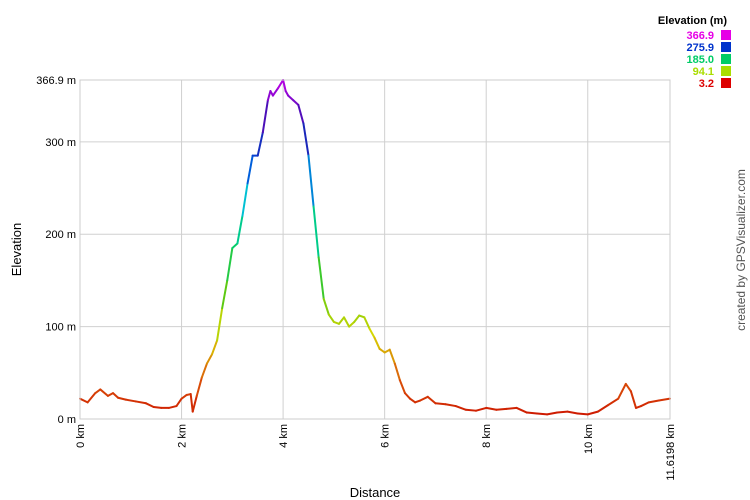 The width and height of the screenshot is (750, 500). What do you see at coordinates (375, 492) in the screenshot?
I see `x-axis-title: Distance` at bounding box center [375, 492].